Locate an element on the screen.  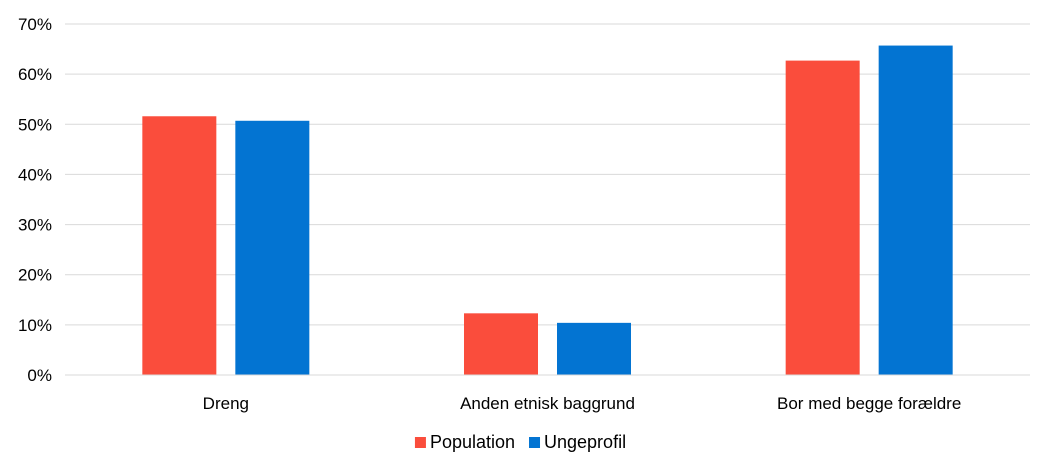
x-category-label: Dreng is located at coordinates (226, 403).